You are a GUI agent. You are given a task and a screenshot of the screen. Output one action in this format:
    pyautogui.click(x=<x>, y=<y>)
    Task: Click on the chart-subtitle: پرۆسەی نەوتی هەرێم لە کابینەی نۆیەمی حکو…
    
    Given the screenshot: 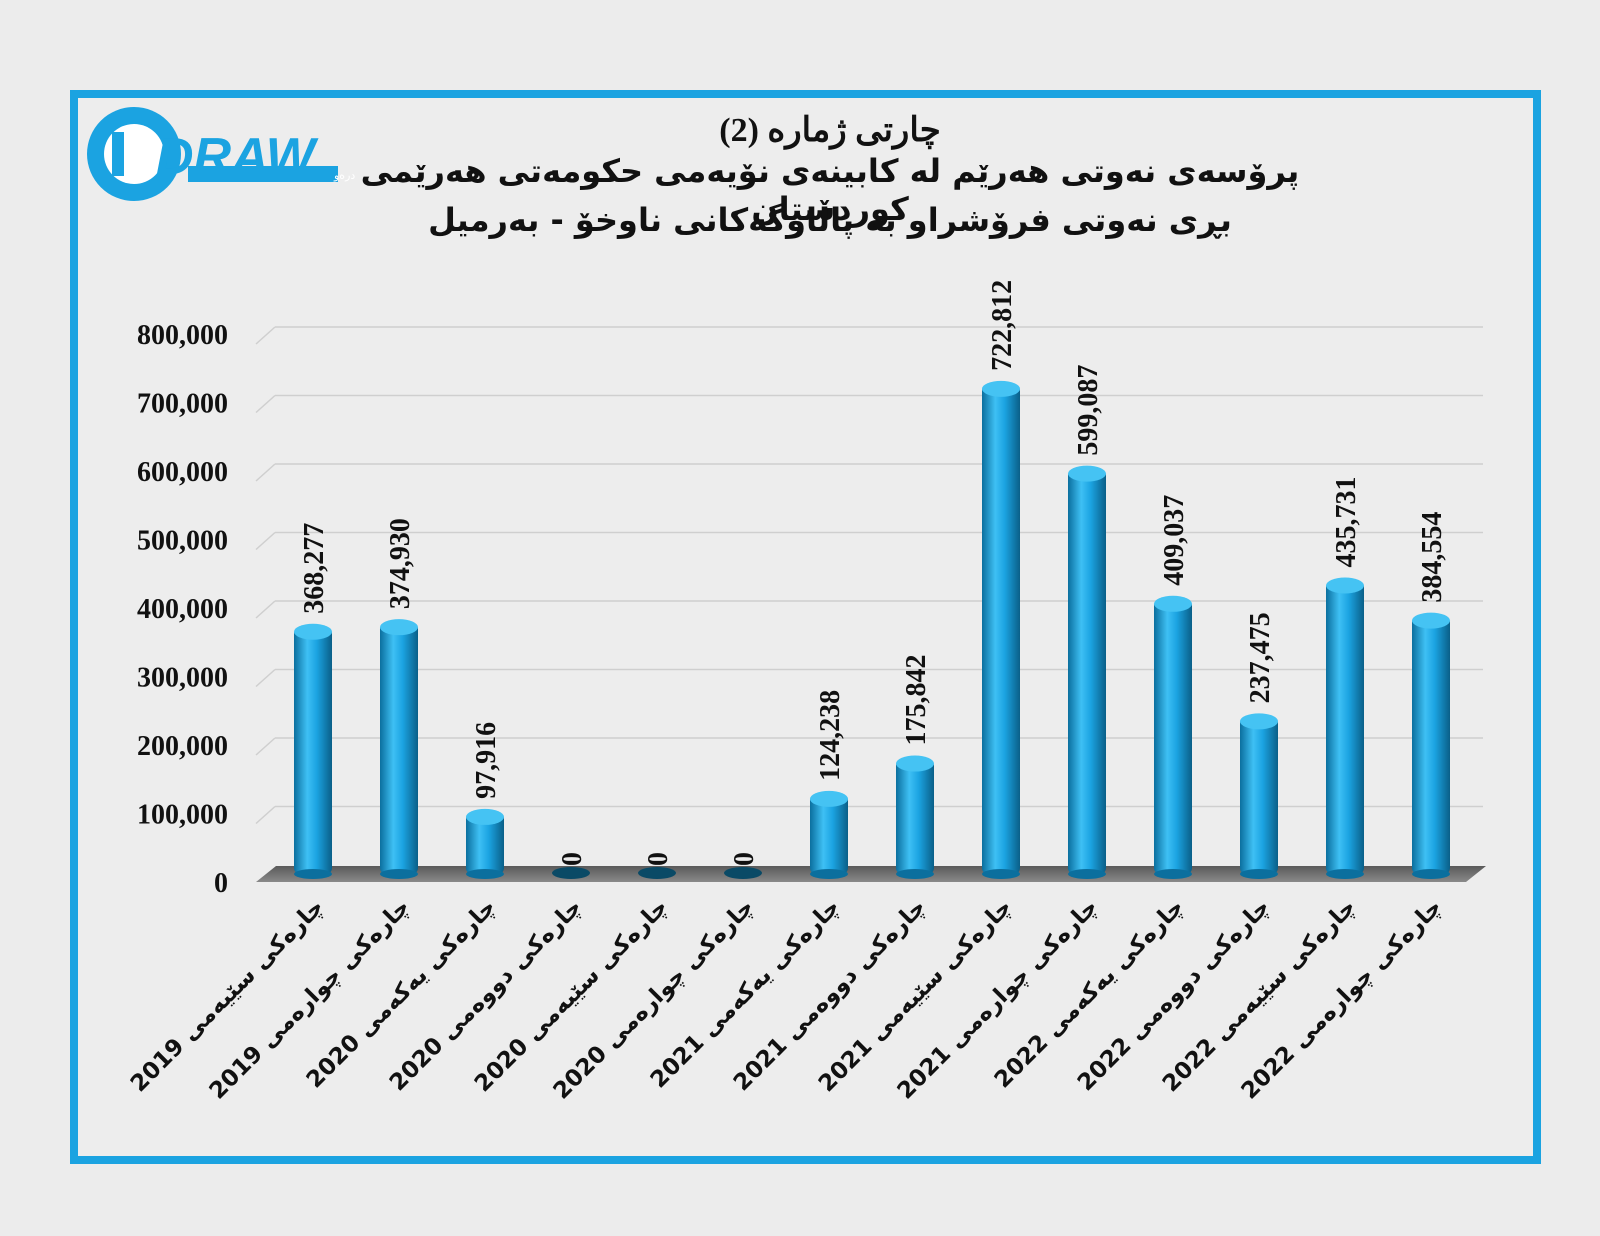 What is the action you would take?
    pyautogui.click(x=830, y=190)
    